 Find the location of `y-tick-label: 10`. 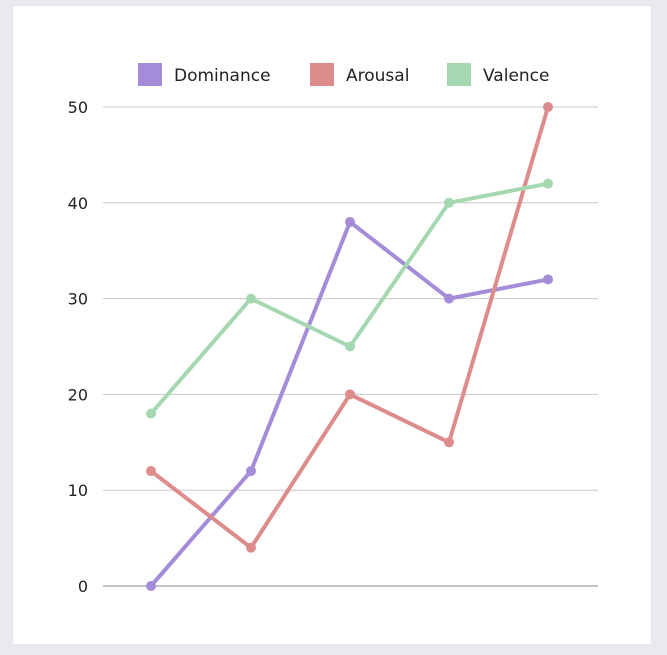

y-tick-label: 10 is located at coordinates (78, 490).